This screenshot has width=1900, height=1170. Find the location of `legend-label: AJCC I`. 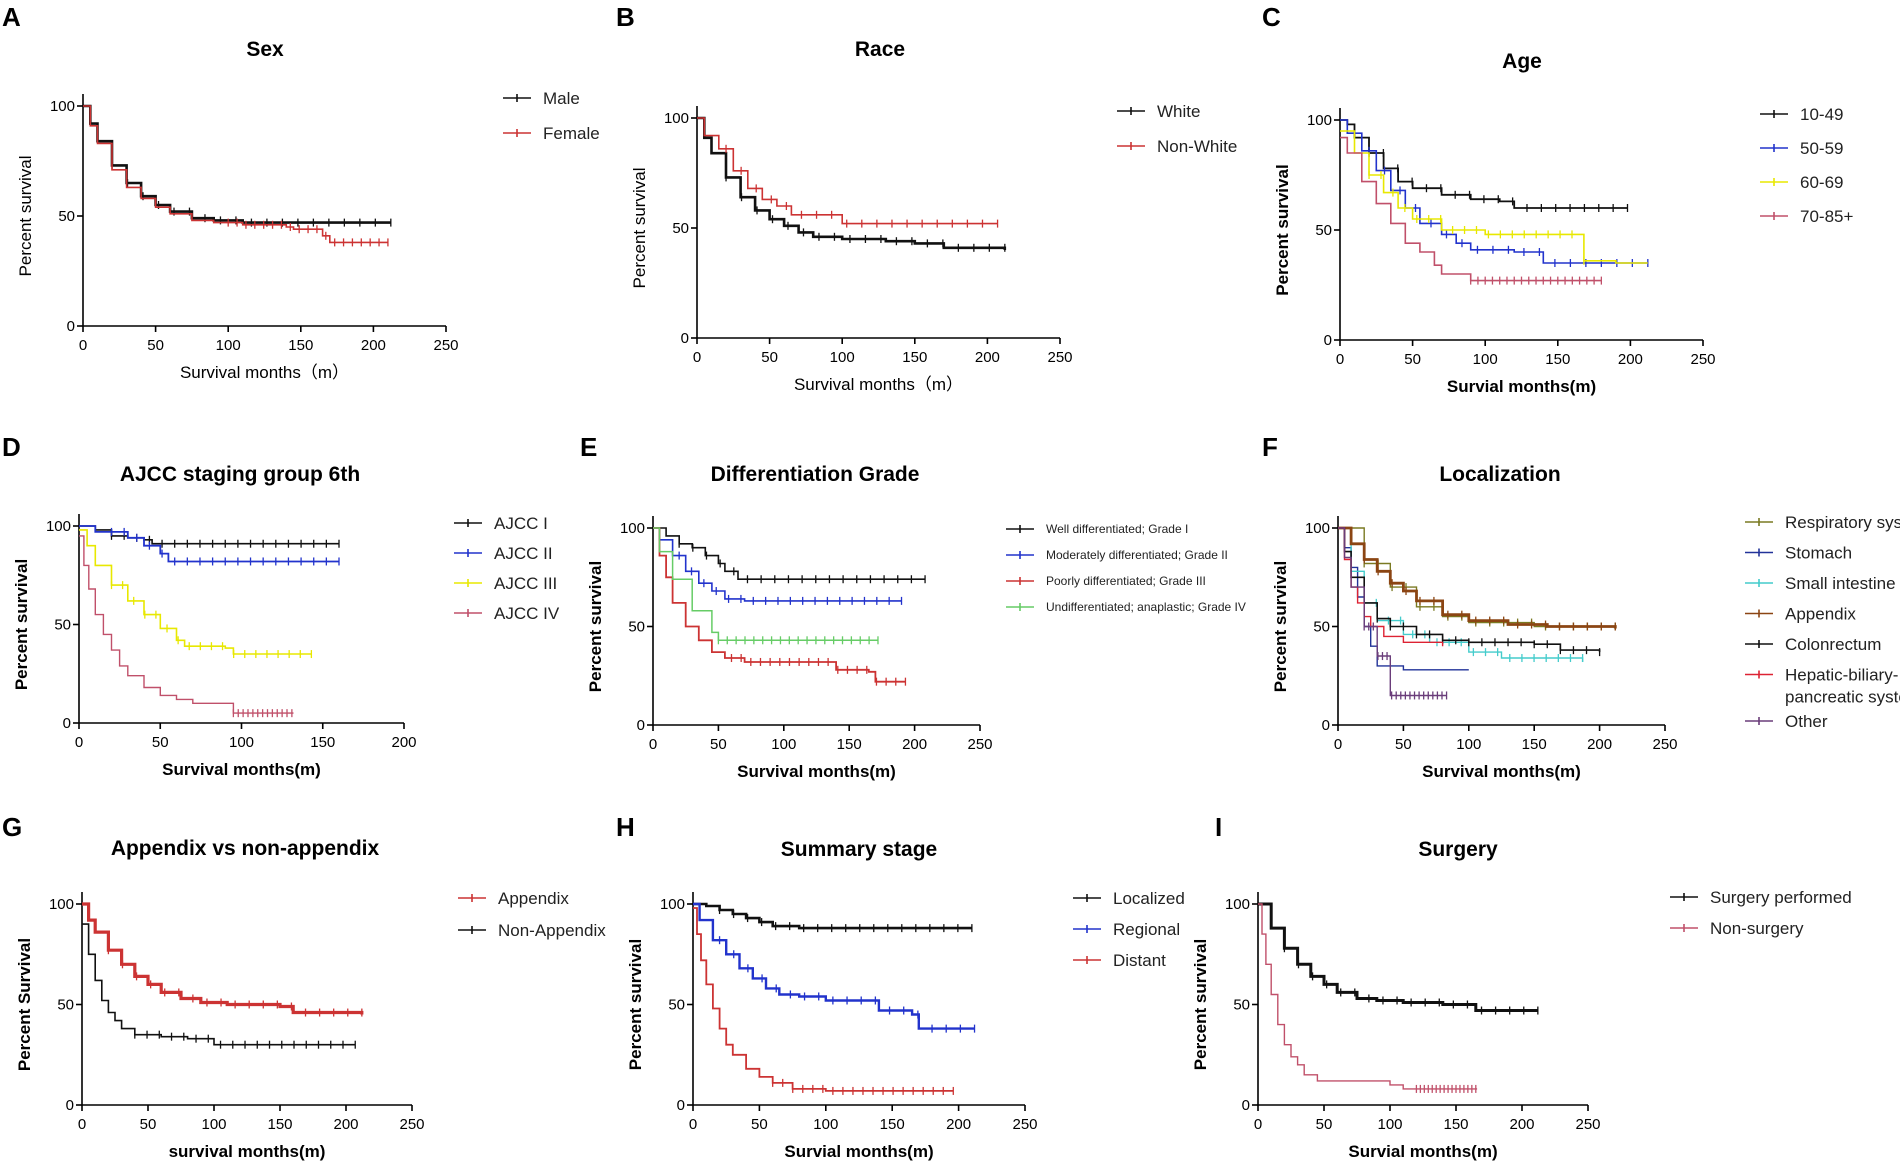

legend-label: AJCC I is located at coordinates (521, 523).